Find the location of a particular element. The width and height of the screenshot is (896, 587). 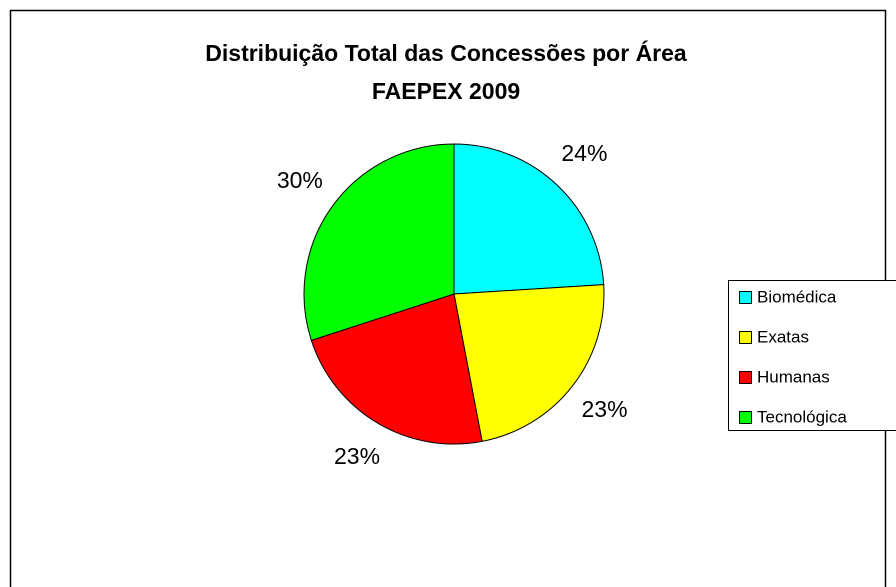

legend-label: Biomédica is located at coordinates (797, 296).